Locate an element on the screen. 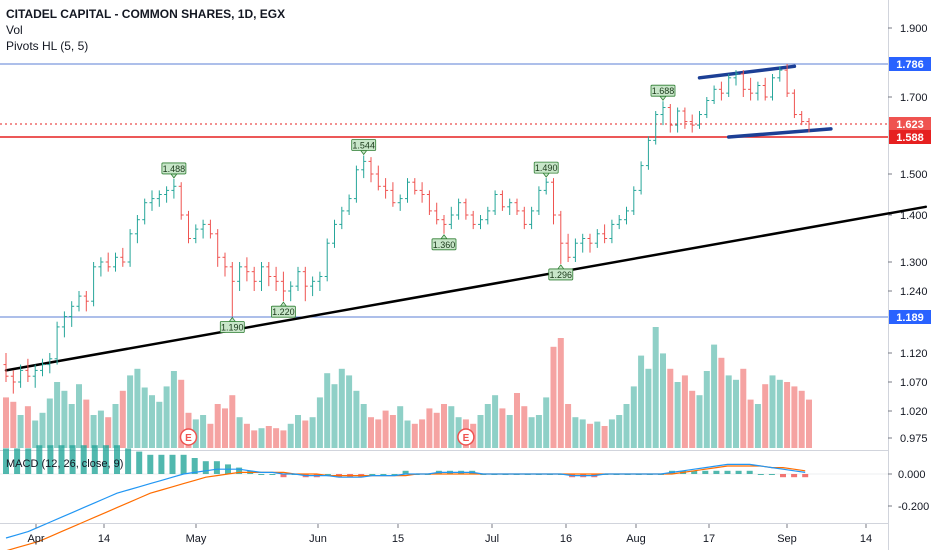  svg-text: 1.190 is located at coordinates (232, 327).